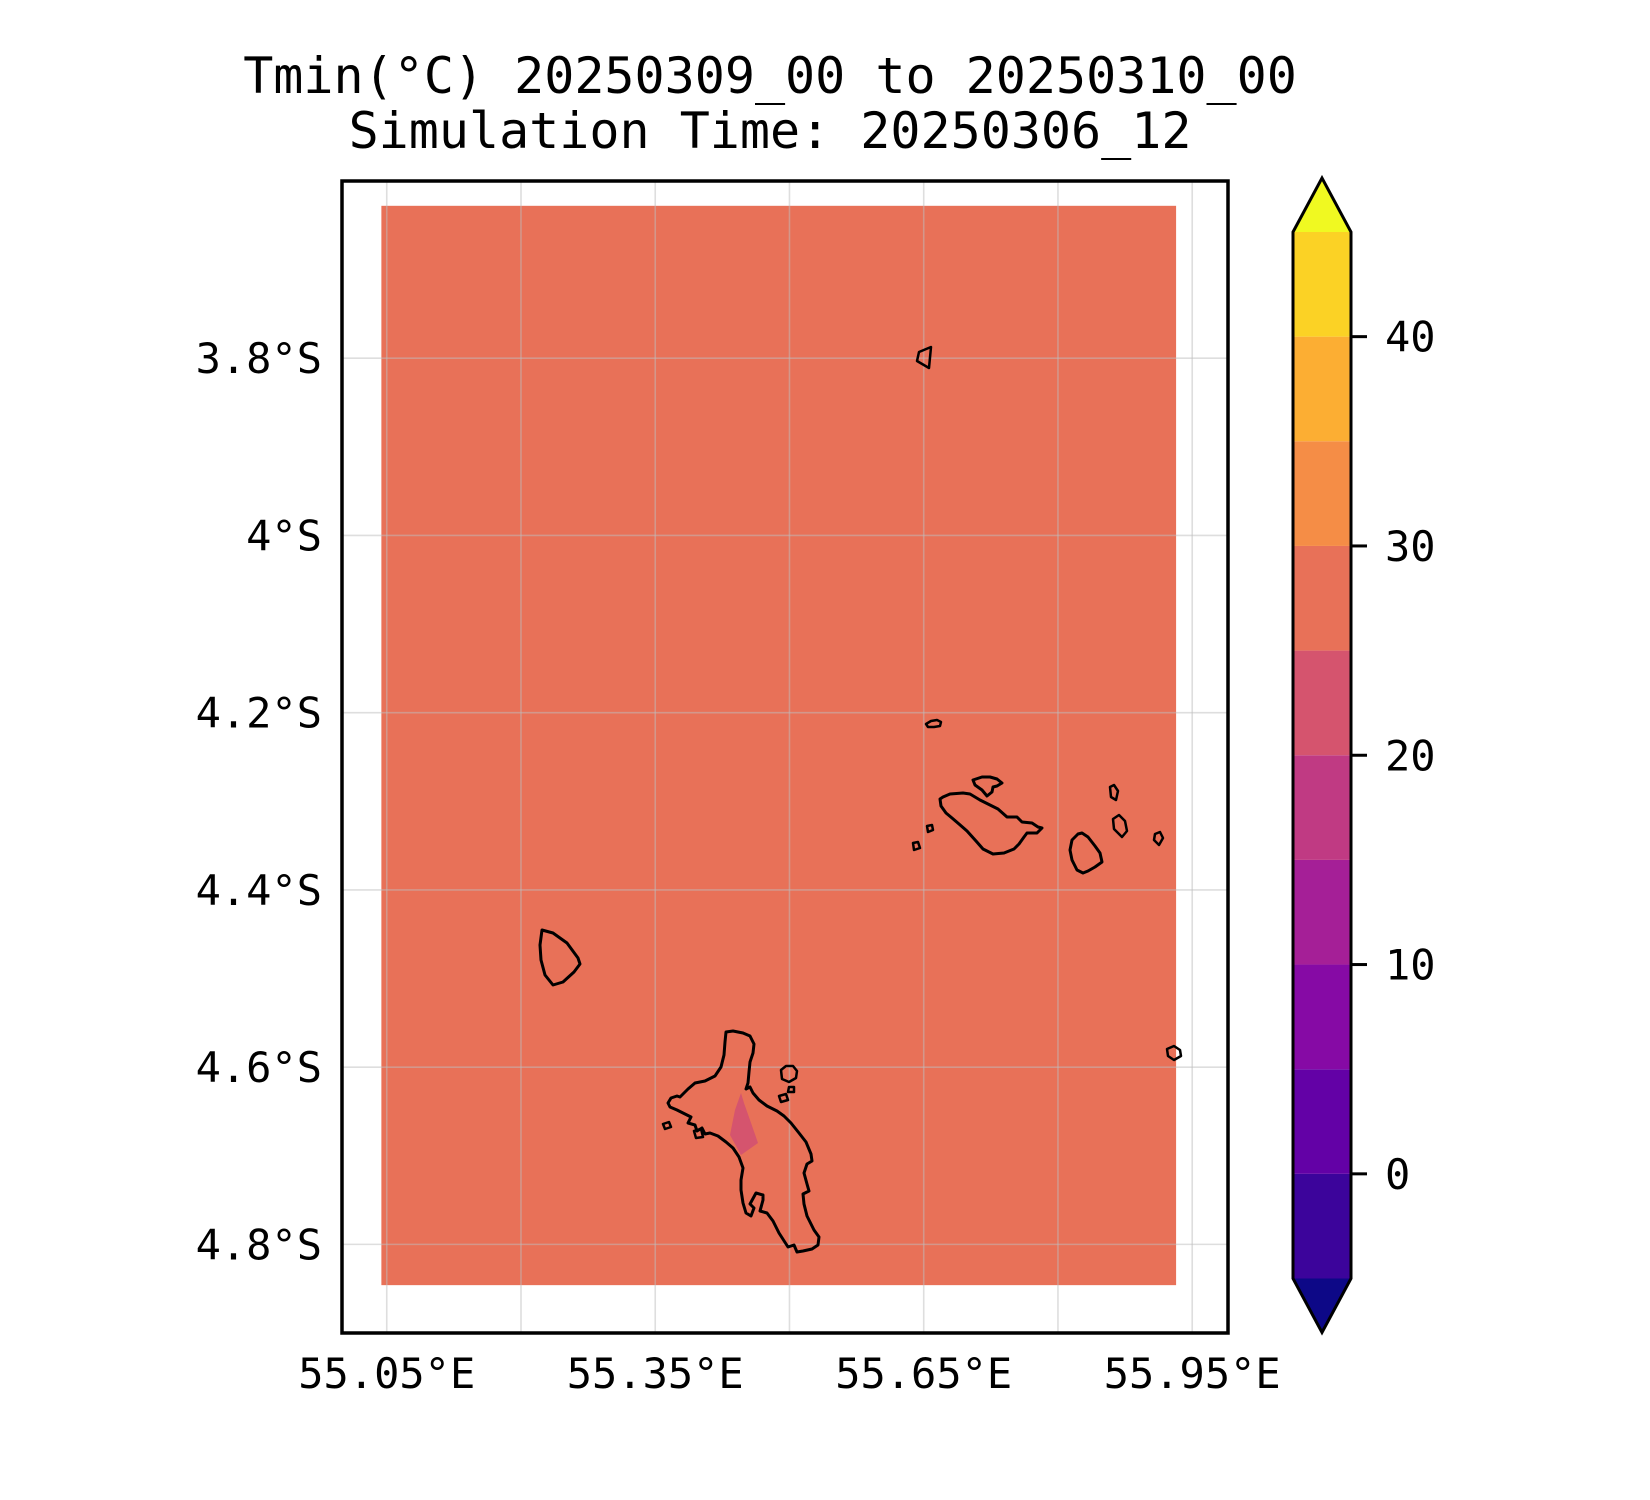  Describe the element at coordinates (744, 1124) in the screenshot. I see `low-temp-region` at that location.